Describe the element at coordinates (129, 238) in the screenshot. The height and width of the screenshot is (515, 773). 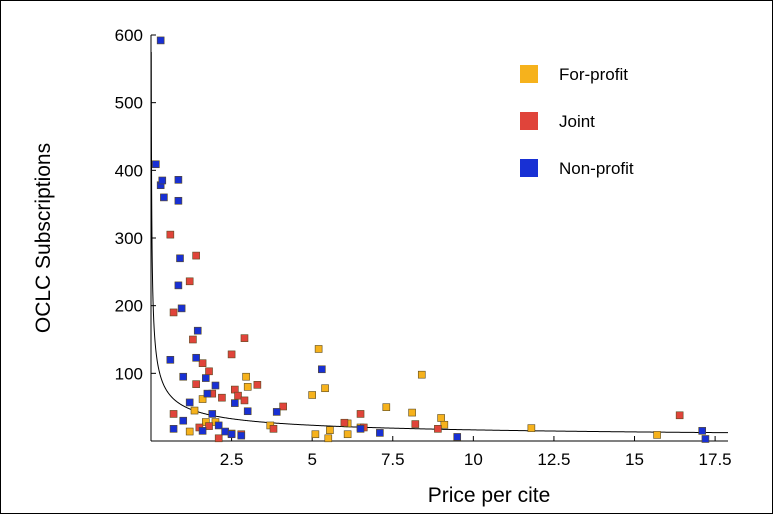
I see `y-tick-label: 300` at that location.